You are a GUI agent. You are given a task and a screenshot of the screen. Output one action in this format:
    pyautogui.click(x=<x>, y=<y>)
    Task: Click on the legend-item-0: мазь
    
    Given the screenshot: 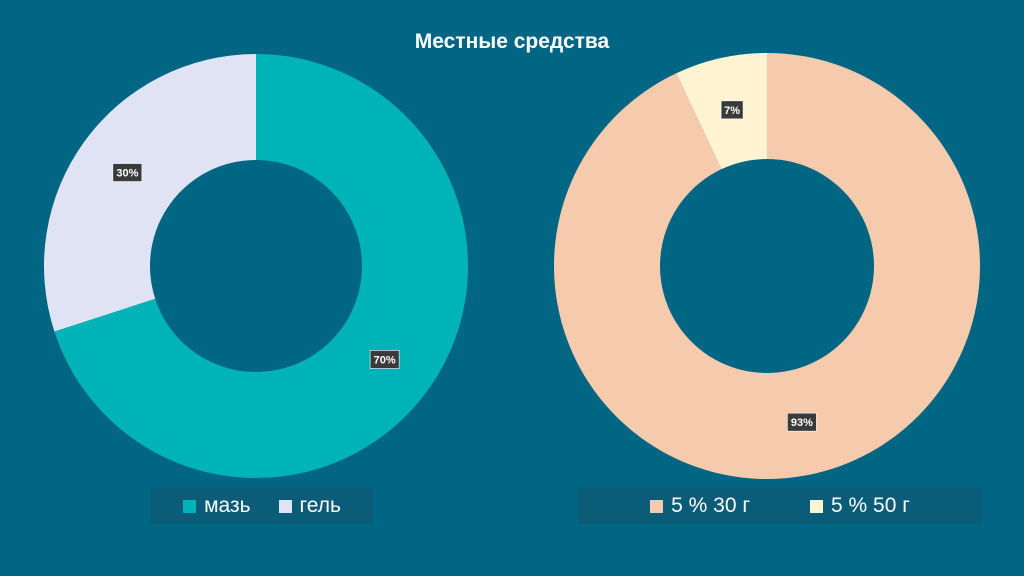 What is the action you would take?
    pyautogui.click(x=217, y=506)
    